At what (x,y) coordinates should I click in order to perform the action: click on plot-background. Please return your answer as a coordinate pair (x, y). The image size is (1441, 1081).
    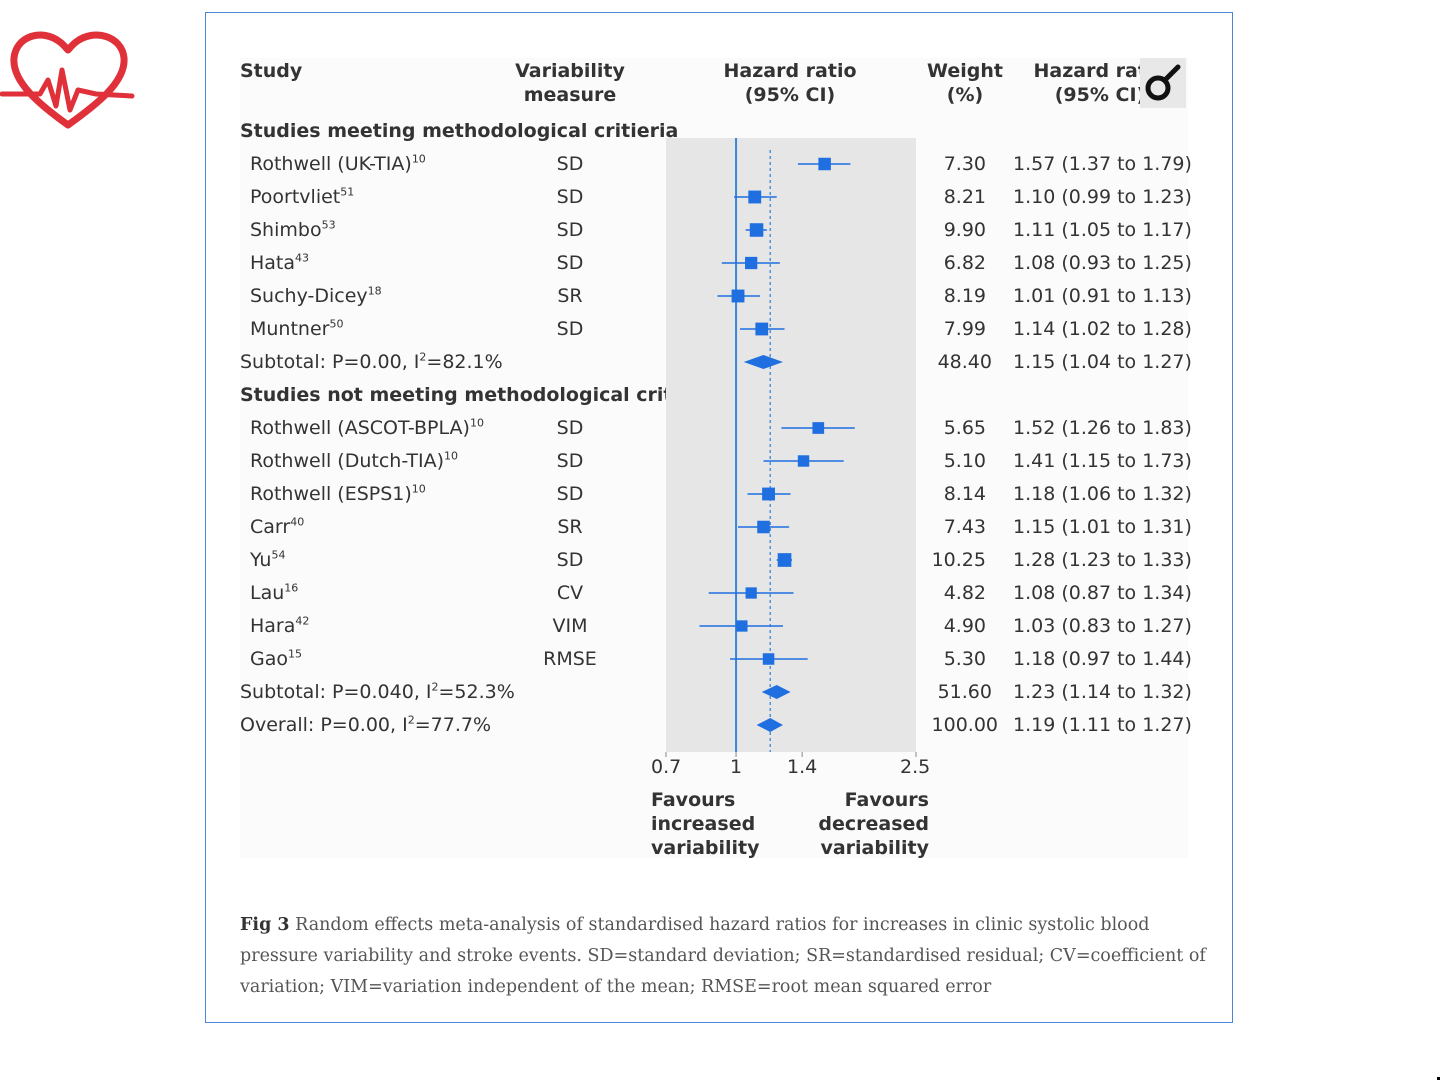
    Looking at the image, I should click on (791, 445).